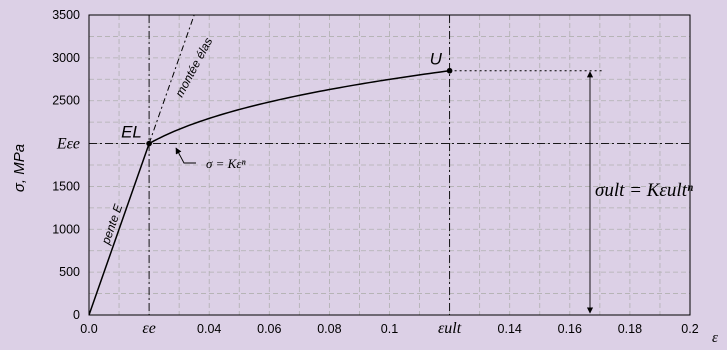  What do you see at coordinates (450, 328) in the screenshot?
I see `x-tick-label: εult` at bounding box center [450, 328].